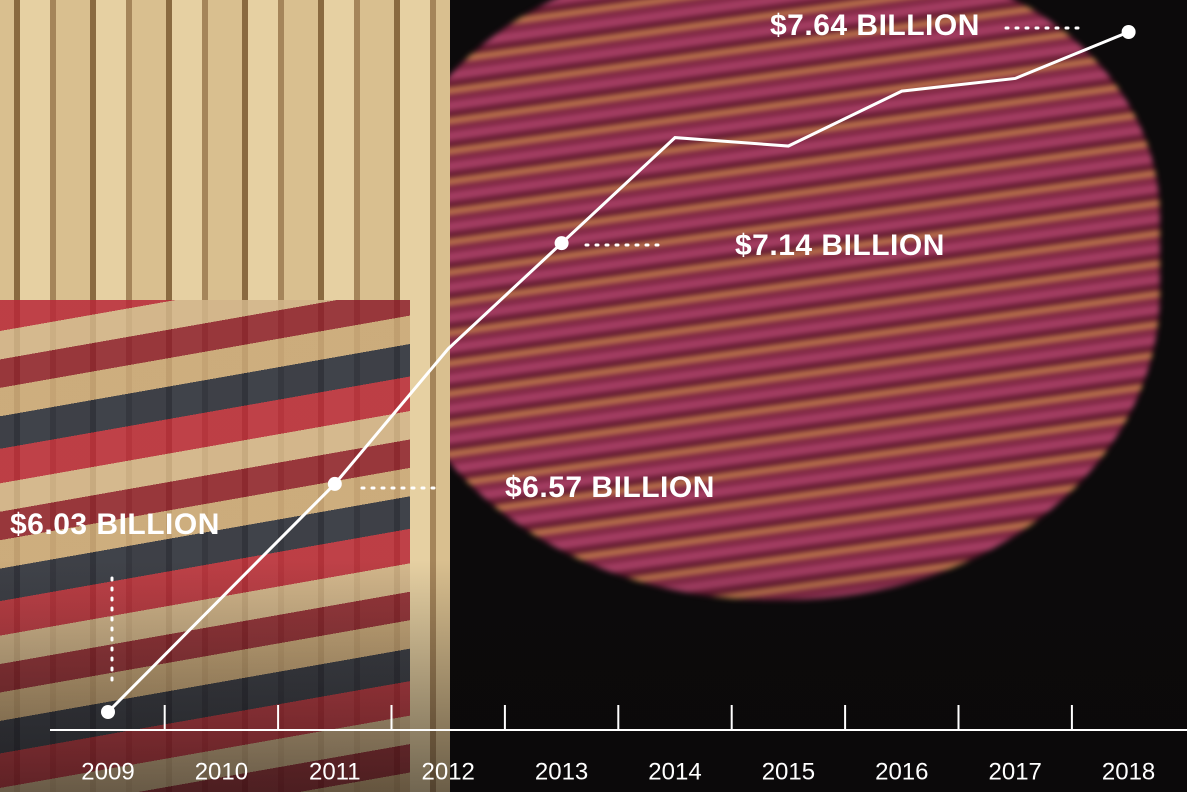 This screenshot has height=792, width=1187. What do you see at coordinates (1128, 771) in the screenshot?
I see `x-tick-label: 2018` at bounding box center [1128, 771].